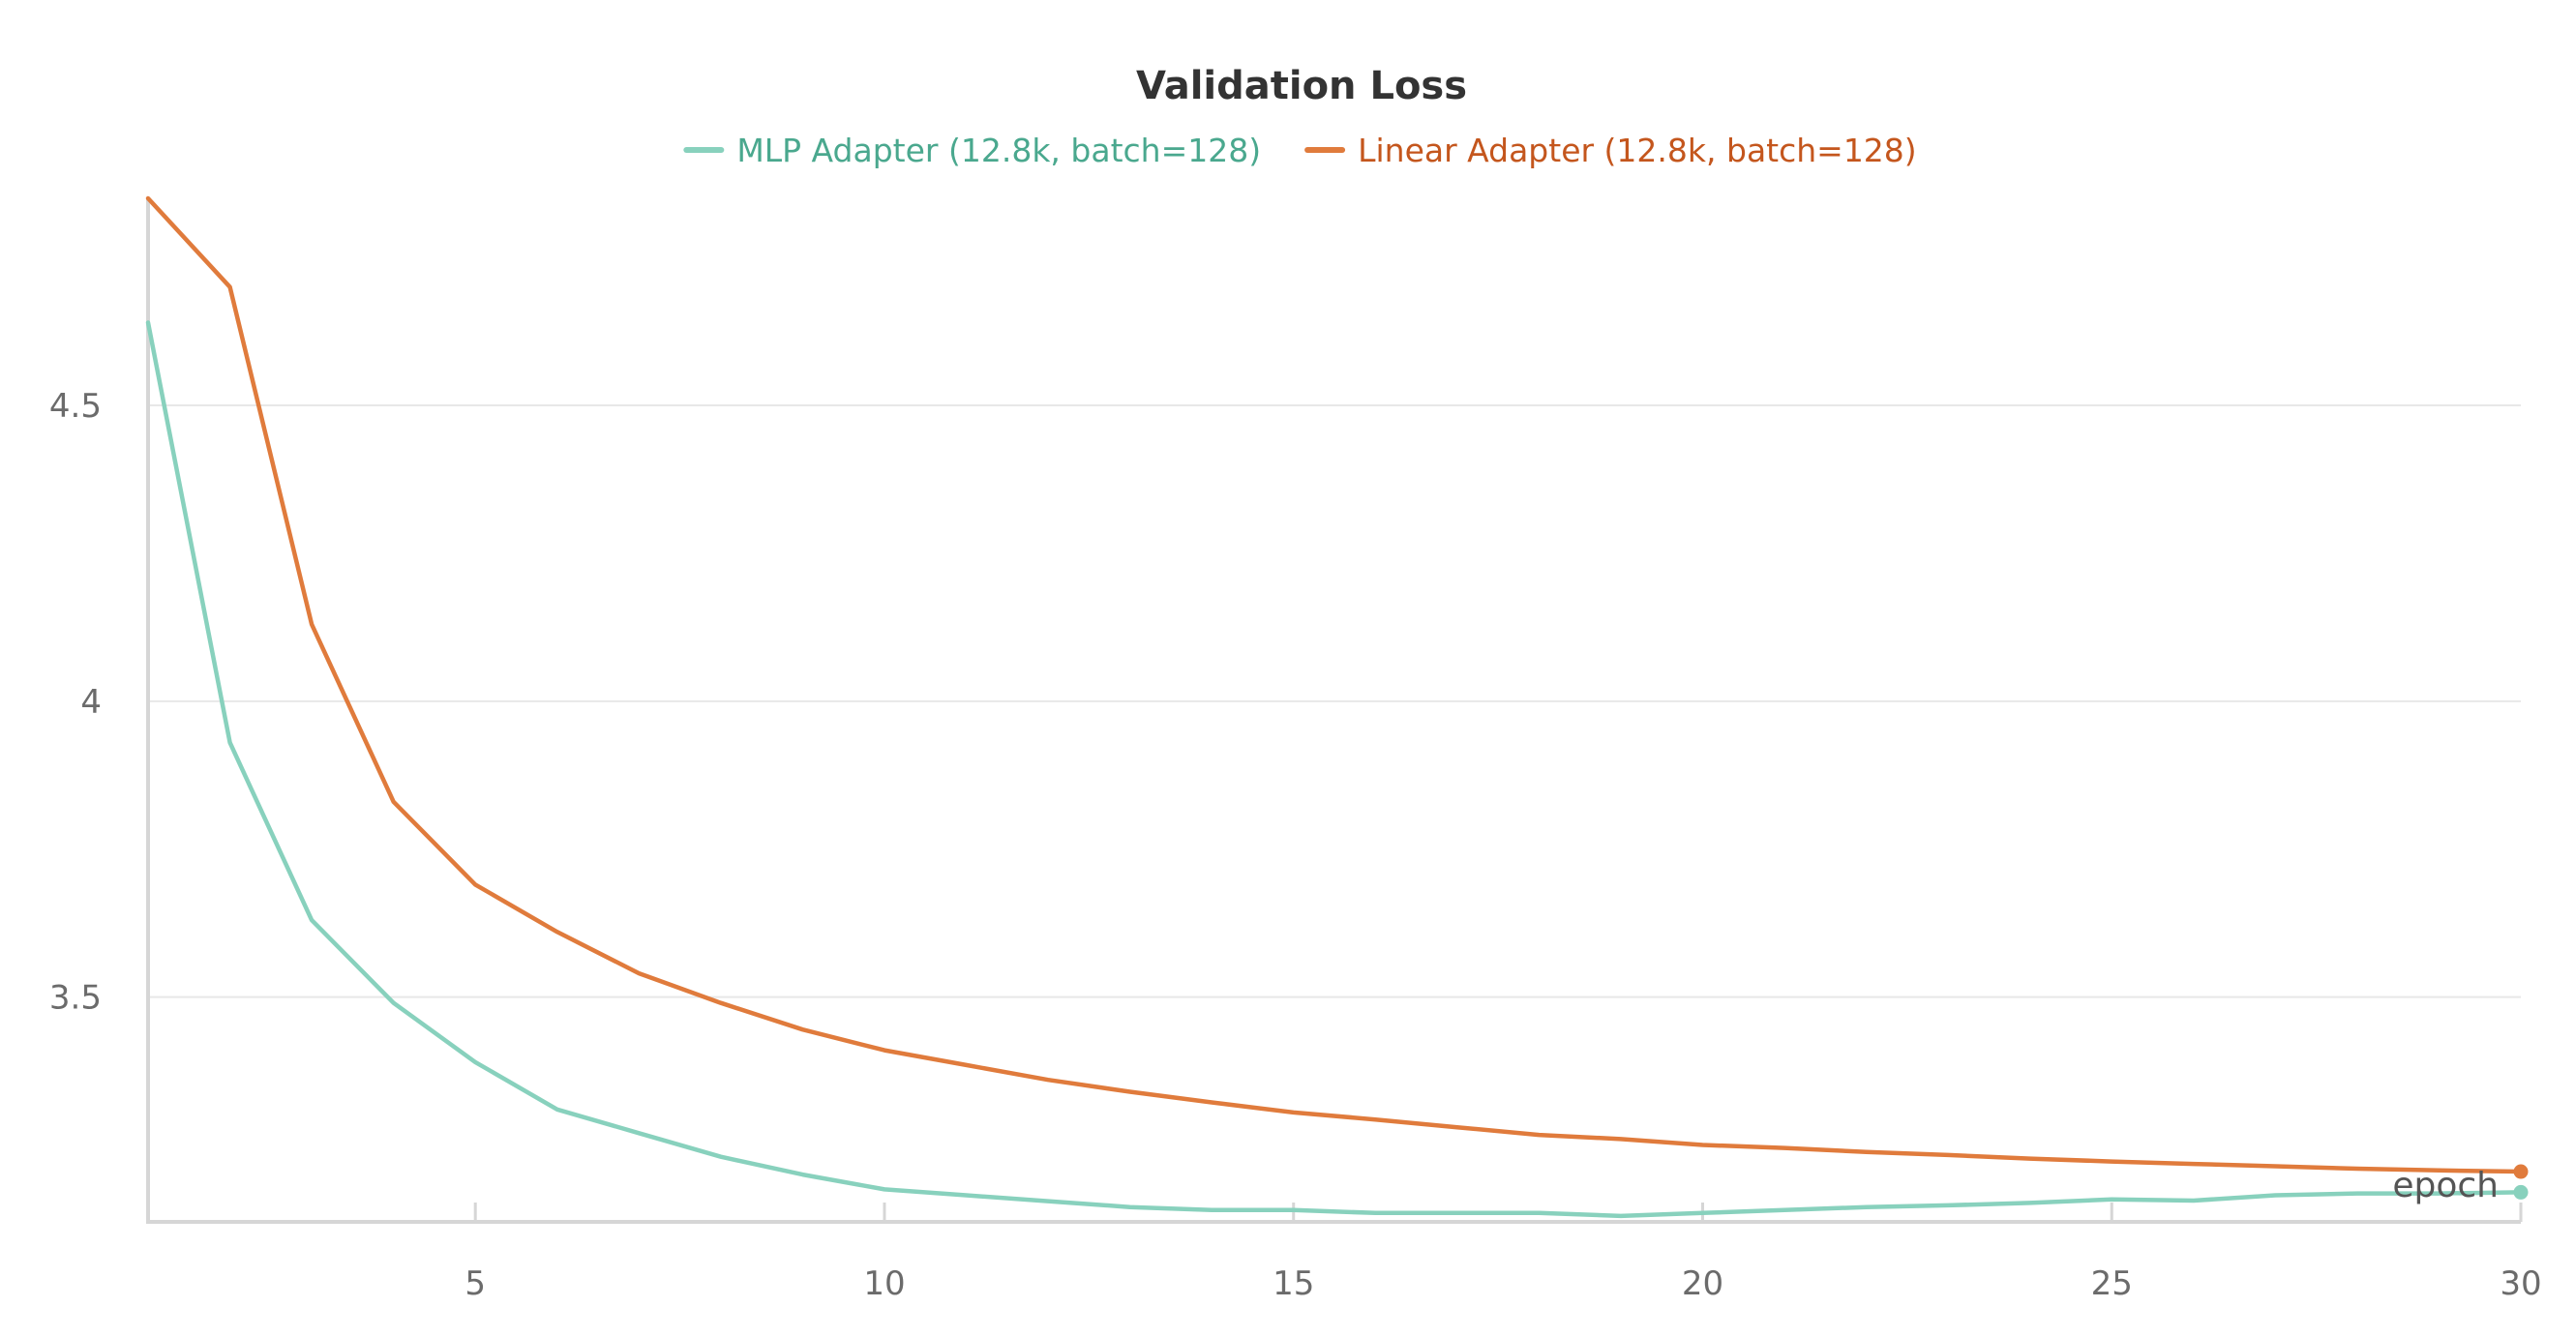 Image resolution: width=2576 pixels, height=1337 pixels. Describe the element at coordinates (998, 150) in the screenshot. I see `legend-label-0: MLP Adapter (12.8k, batch=128)` at that location.